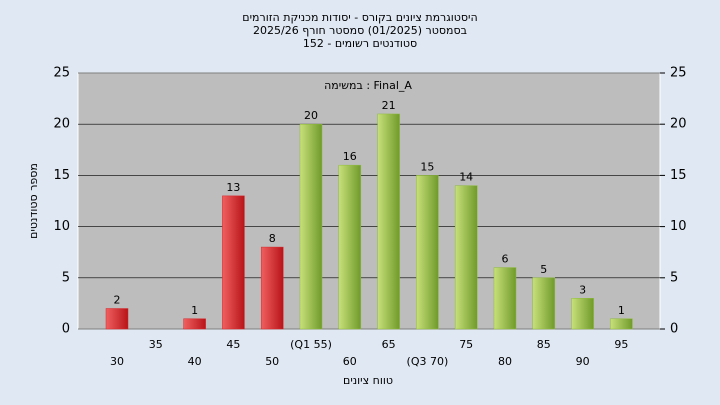 This screenshot has height=405, width=720. I want to click on data-label: 14, so click(466, 177).